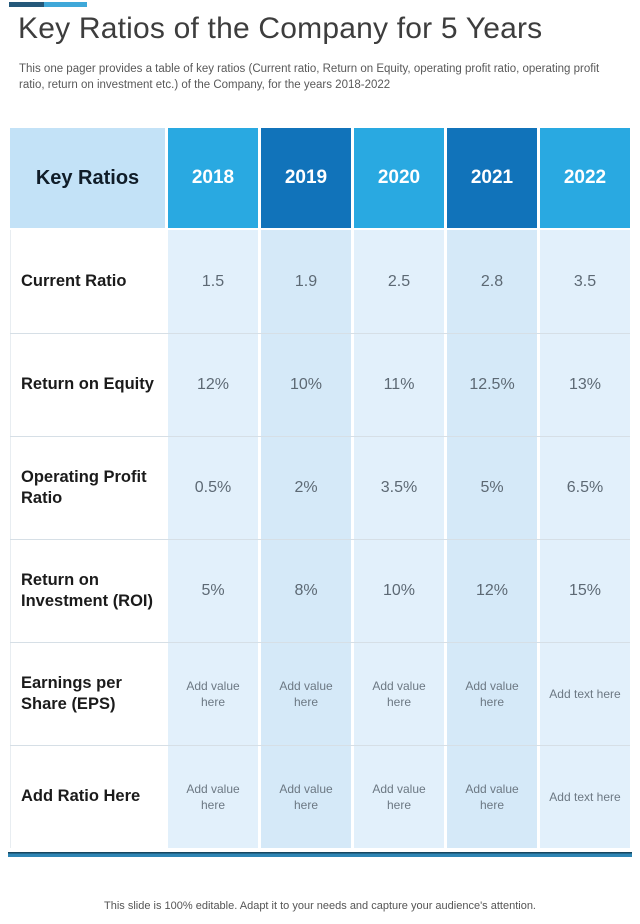 The width and height of the screenshot is (640, 924). What do you see at coordinates (585, 281) in the screenshot?
I see `value-cell: 3.5` at bounding box center [585, 281].